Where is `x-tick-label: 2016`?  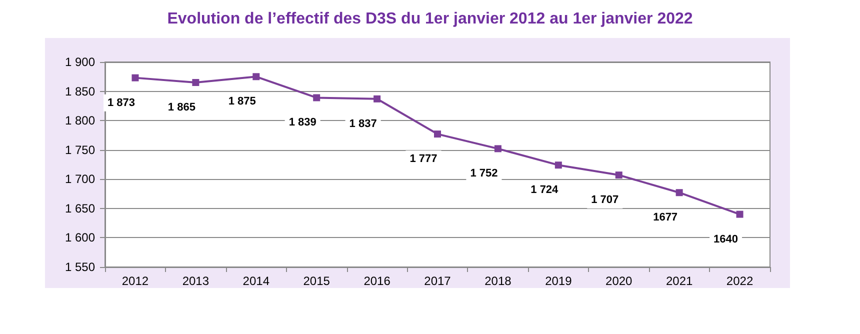 x-tick-label: 2016 is located at coordinates (377, 281).